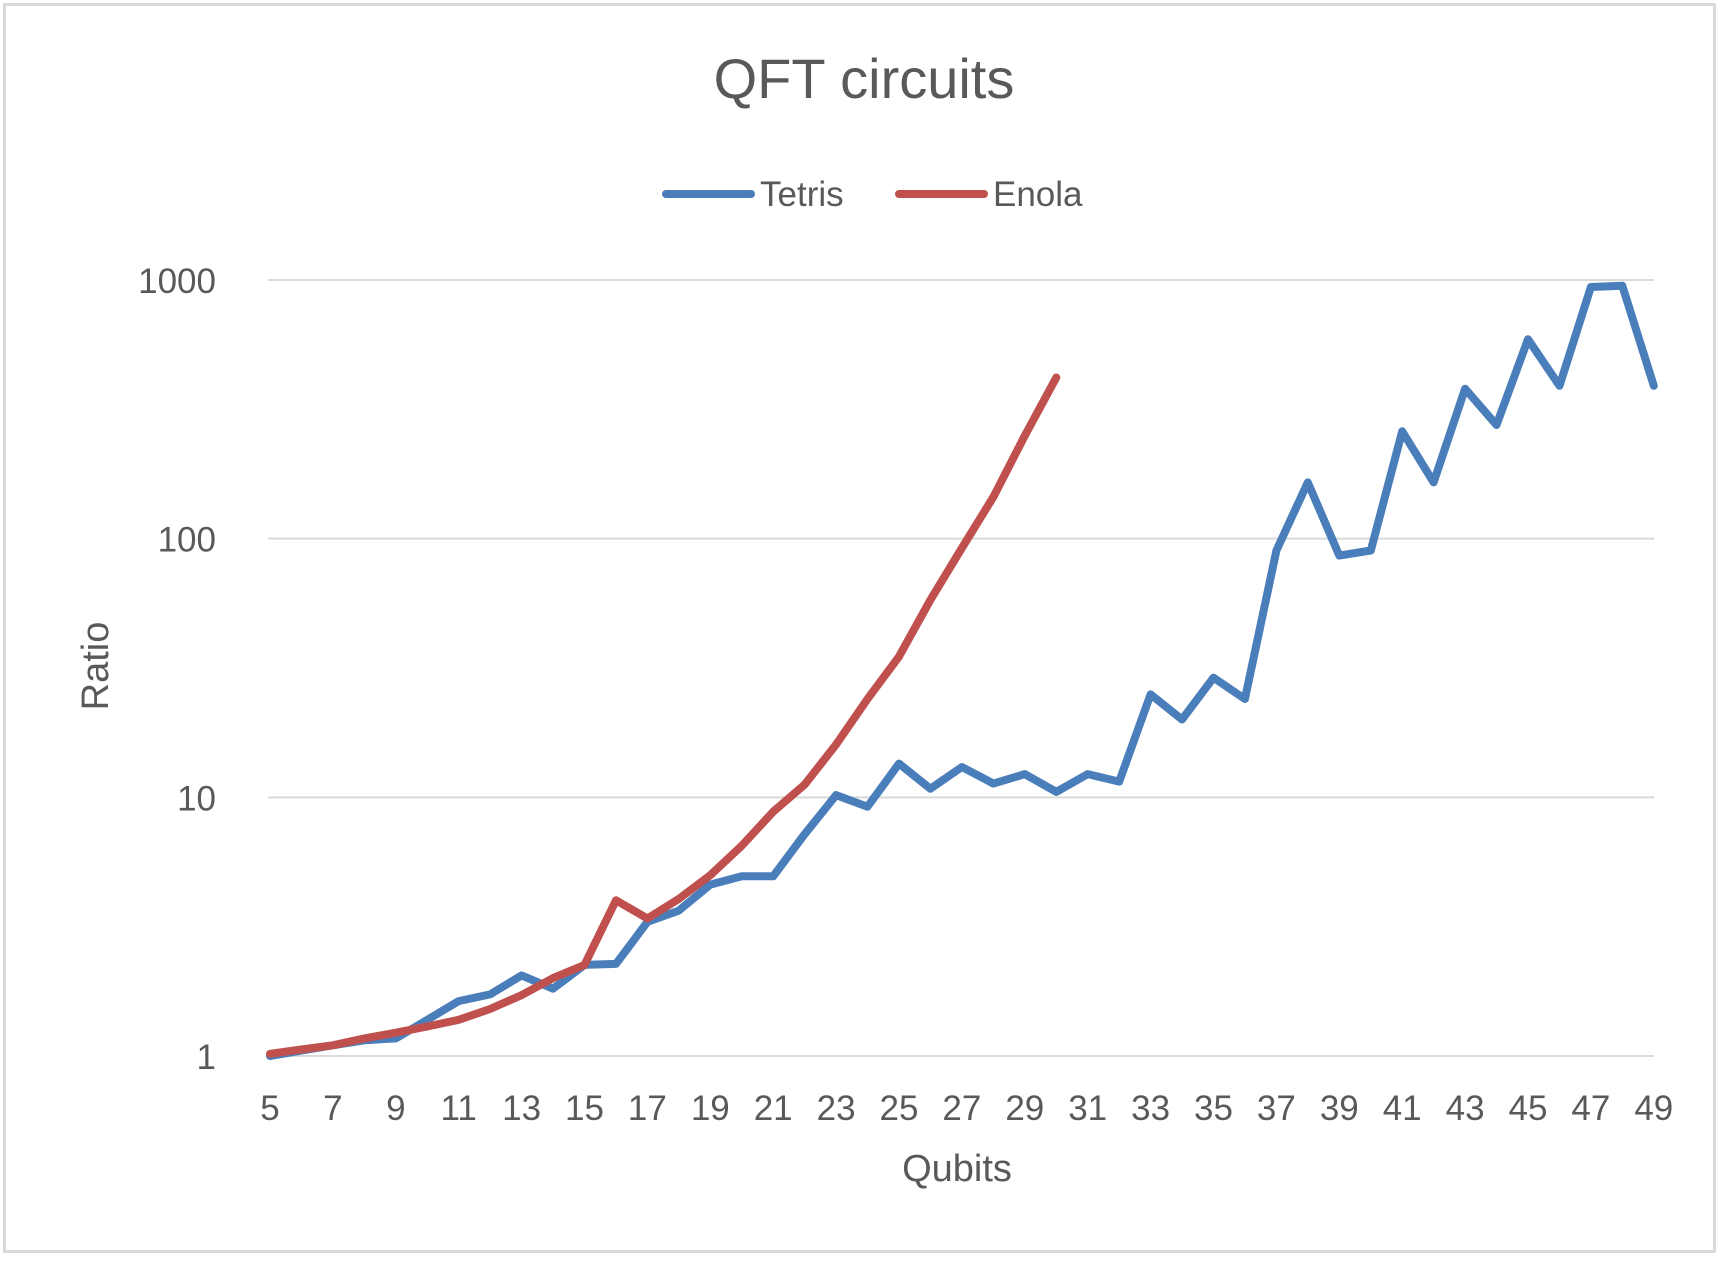 This screenshot has height=1265, width=1723. What do you see at coordinates (1465, 1108) in the screenshot?
I see `x-tick-label: 43` at bounding box center [1465, 1108].